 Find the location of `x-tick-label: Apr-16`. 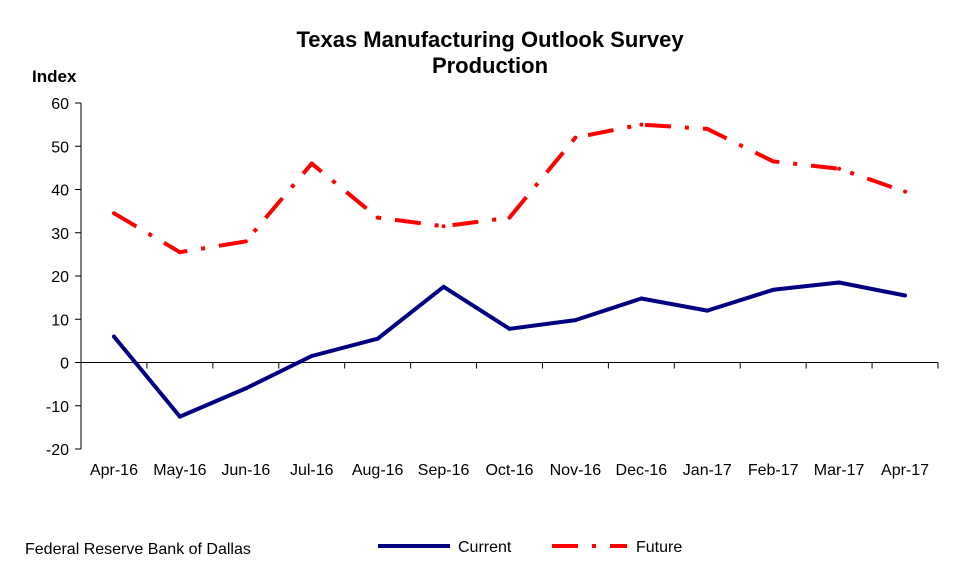

x-tick-label: Apr-16 is located at coordinates (114, 470).